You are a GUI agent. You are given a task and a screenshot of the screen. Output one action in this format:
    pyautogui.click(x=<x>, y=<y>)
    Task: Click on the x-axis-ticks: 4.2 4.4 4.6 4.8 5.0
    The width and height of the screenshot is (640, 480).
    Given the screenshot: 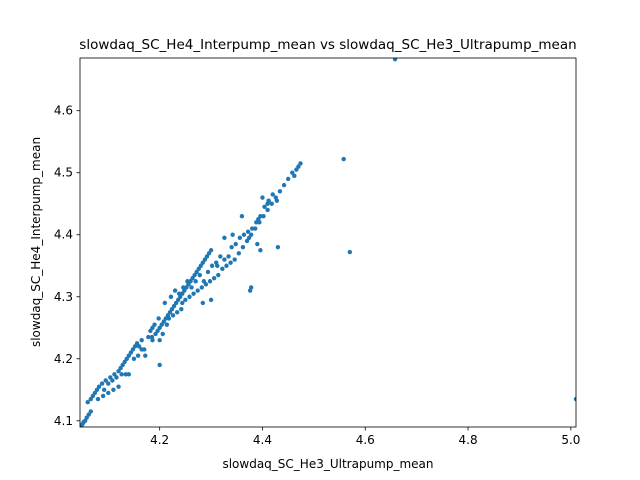 What is the action you would take?
    pyautogui.click(x=365, y=437)
    